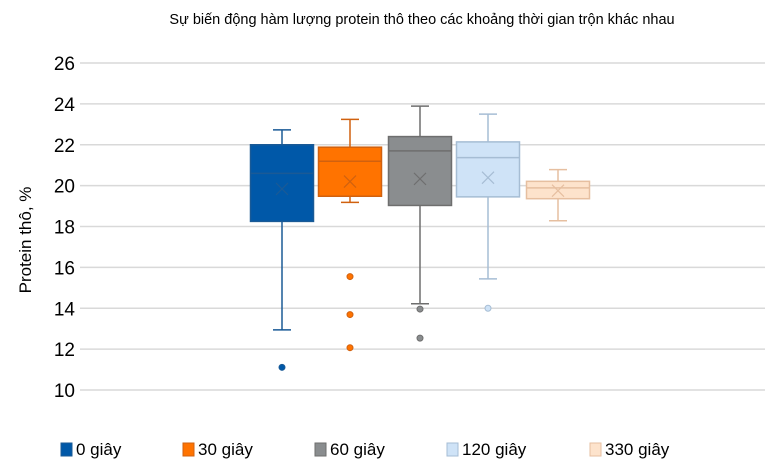 The image size is (776, 475). Describe the element at coordinates (64, 187) in the screenshot. I see `y-tick-label: 20` at that location.